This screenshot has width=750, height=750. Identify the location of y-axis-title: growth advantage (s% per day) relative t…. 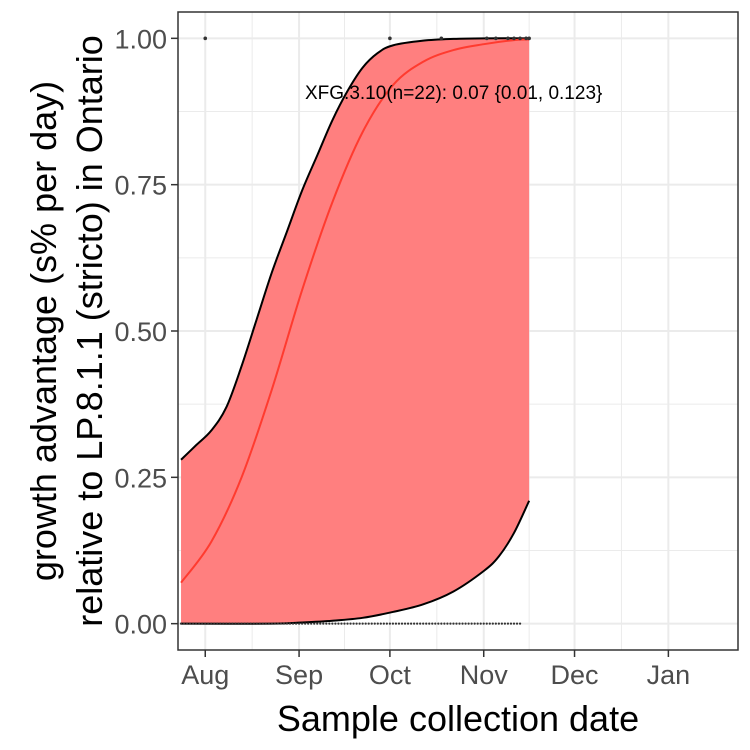
(66, 331).